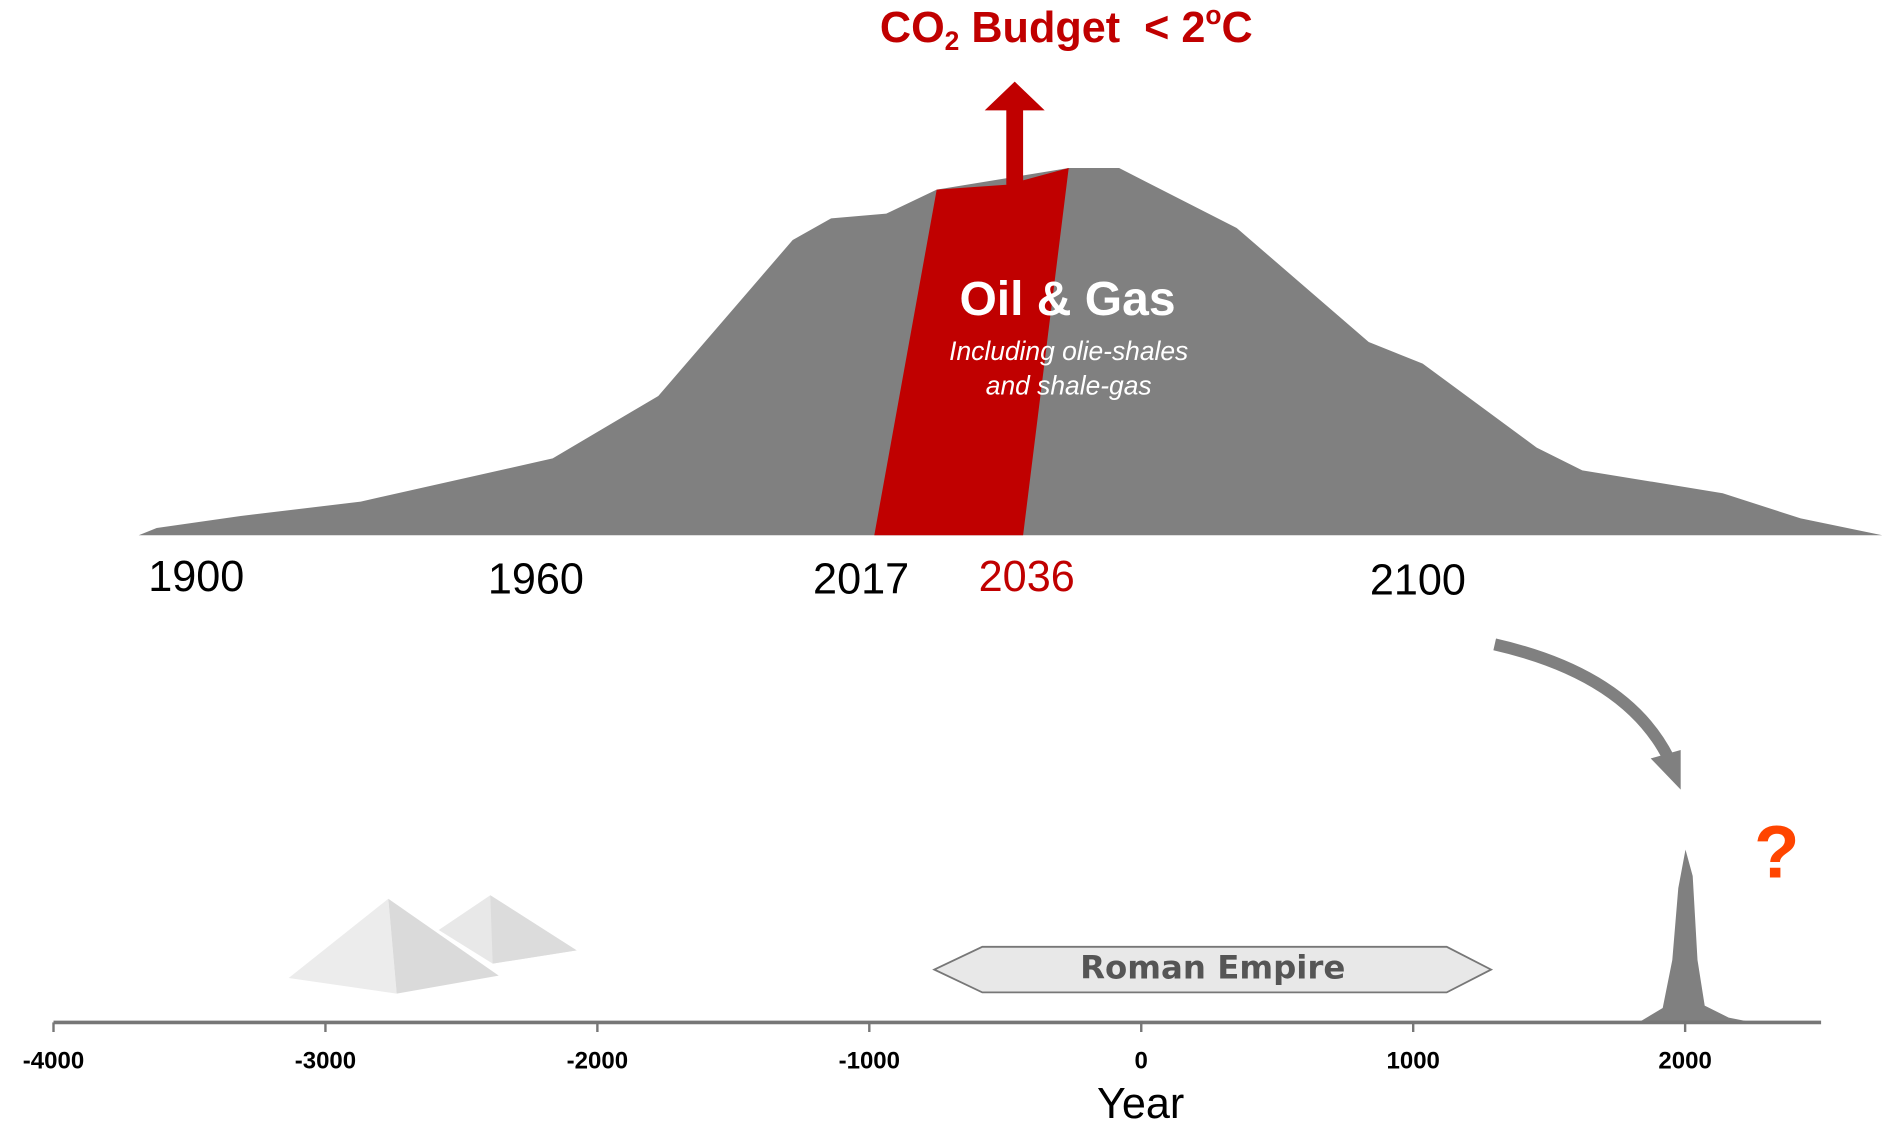 The width and height of the screenshot is (1883, 1128). I want to click on period-label: Roman Empire, so click(1212, 968).